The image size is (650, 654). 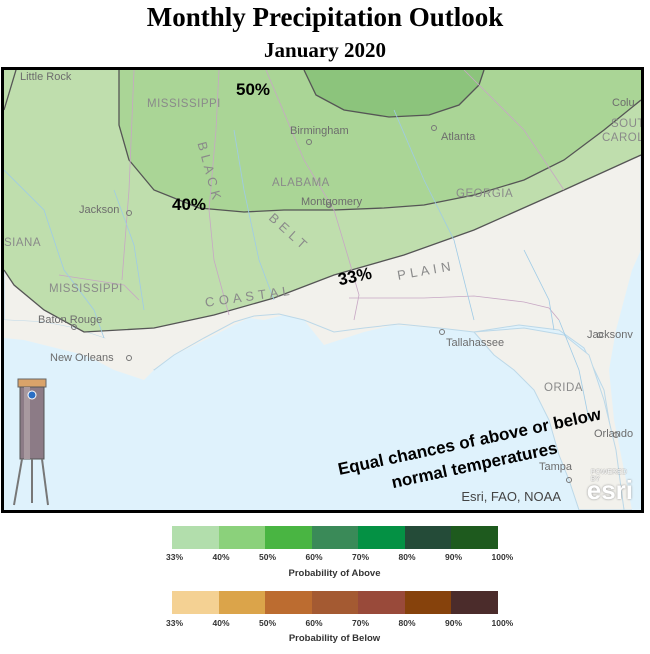 I want to click on place-jackson: Jackson, so click(x=99, y=210).